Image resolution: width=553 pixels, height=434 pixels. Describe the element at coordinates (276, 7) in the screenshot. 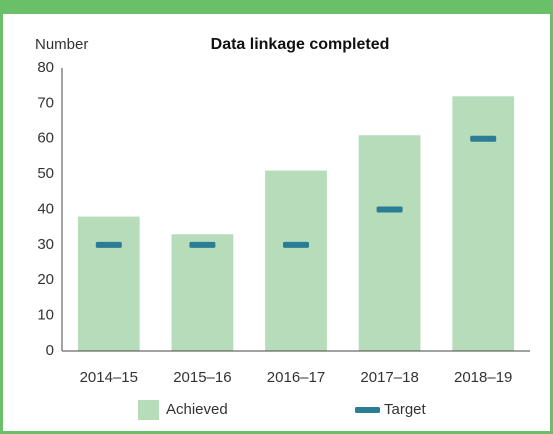

I see `header-band` at that location.